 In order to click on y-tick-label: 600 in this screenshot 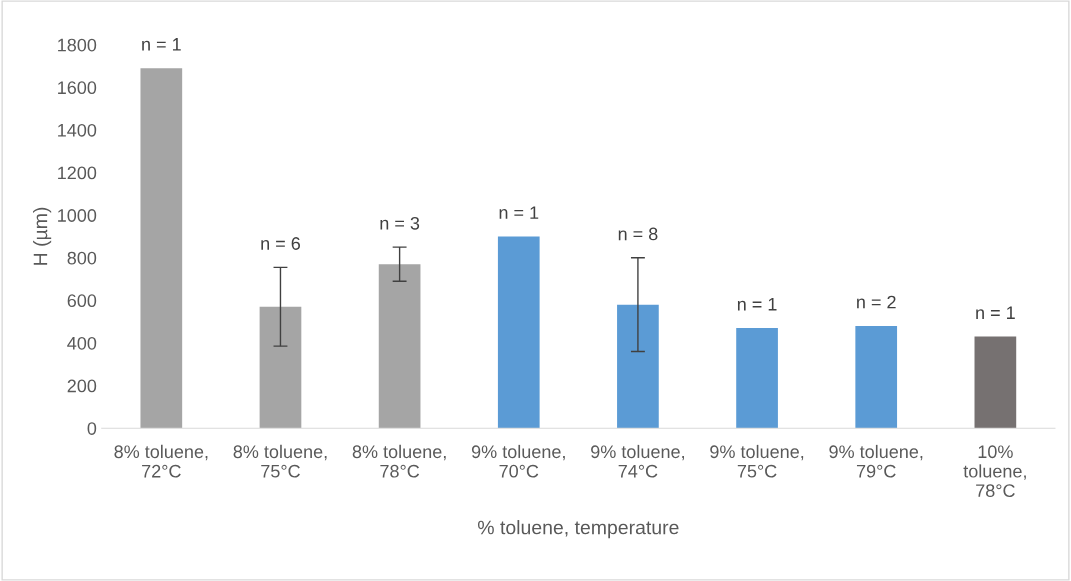, I will do `click(82, 301)`.